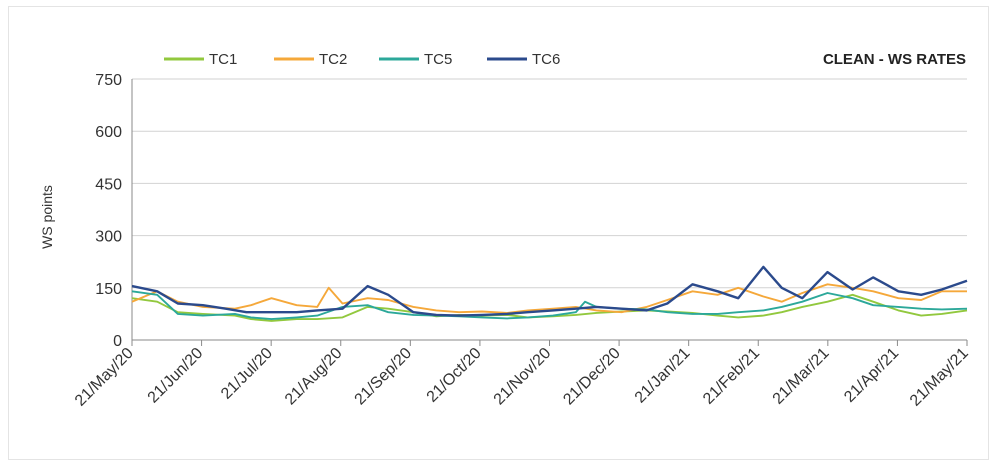 The image size is (997, 466). I want to click on y-tick-label: 750, so click(108, 80).